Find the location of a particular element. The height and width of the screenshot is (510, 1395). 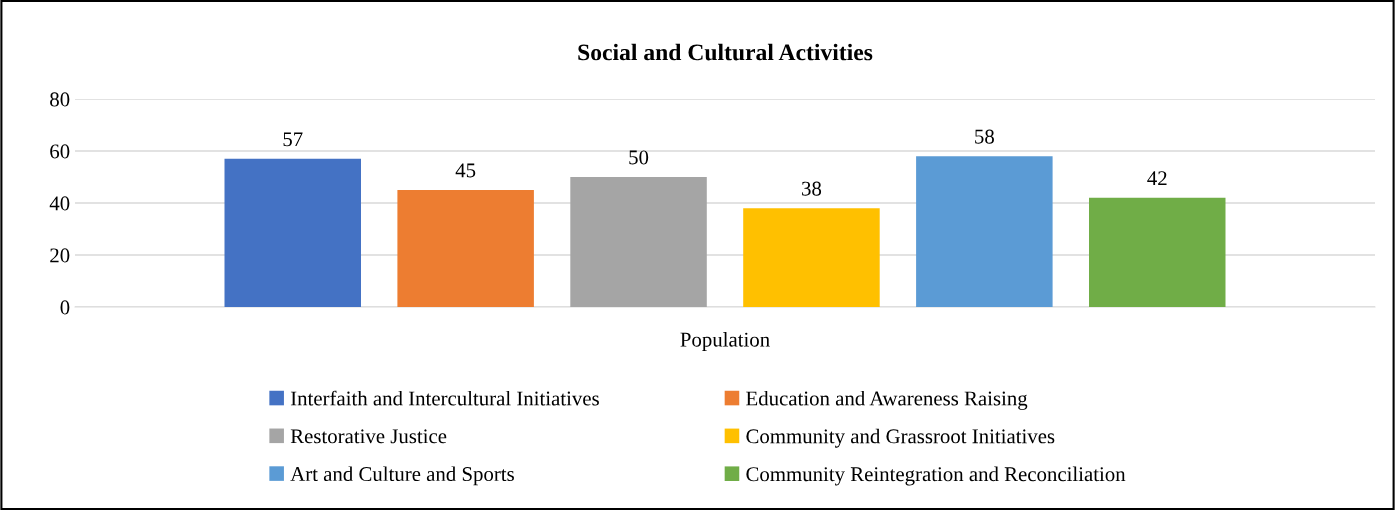

data-label: 38 is located at coordinates (812, 188).